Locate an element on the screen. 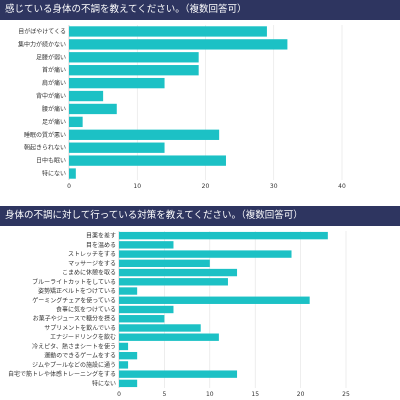  chart-1-category-label: 特にない is located at coordinates (54, 174).